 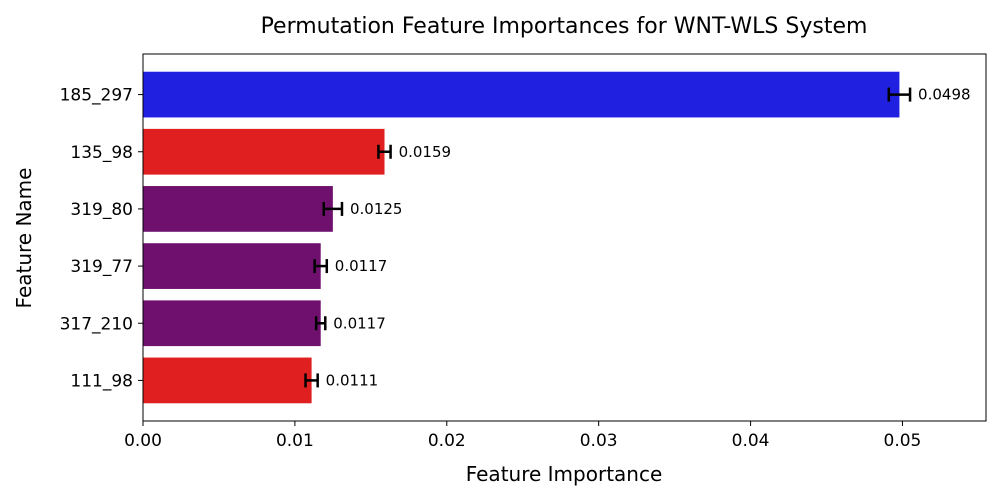 What do you see at coordinates (24, 238) in the screenshot?
I see `y-axis-label: Feature Name` at bounding box center [24, 238].